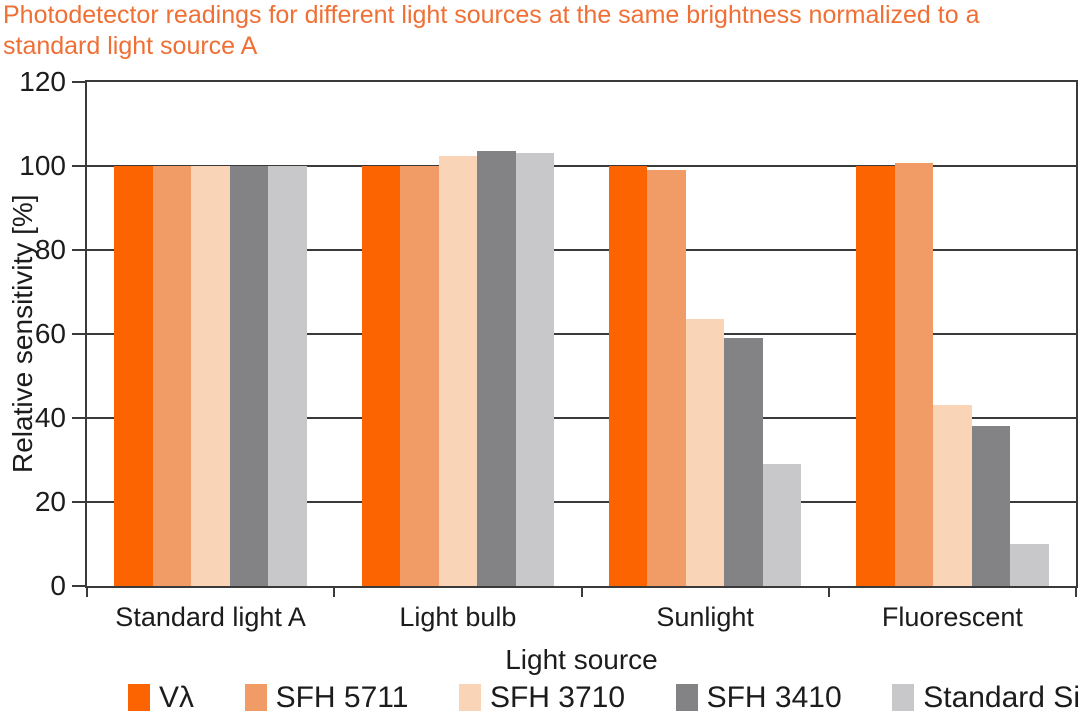 Image resolution: width=1080 pixels, height=715 pixels. I want to click on legend-item-sfh-5711: SFH 5711, so click(326, 698).